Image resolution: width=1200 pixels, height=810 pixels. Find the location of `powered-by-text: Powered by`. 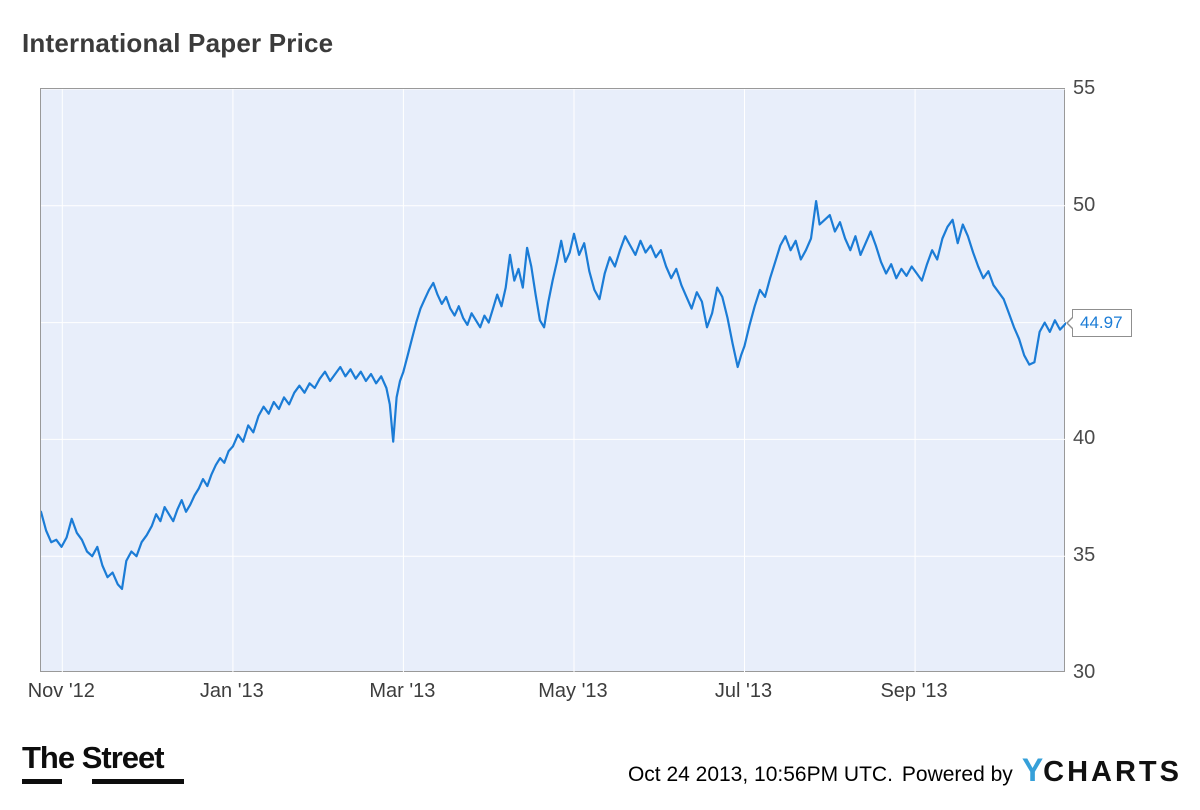

powered-by-text: Powered by is located at coordinates (957, 774).